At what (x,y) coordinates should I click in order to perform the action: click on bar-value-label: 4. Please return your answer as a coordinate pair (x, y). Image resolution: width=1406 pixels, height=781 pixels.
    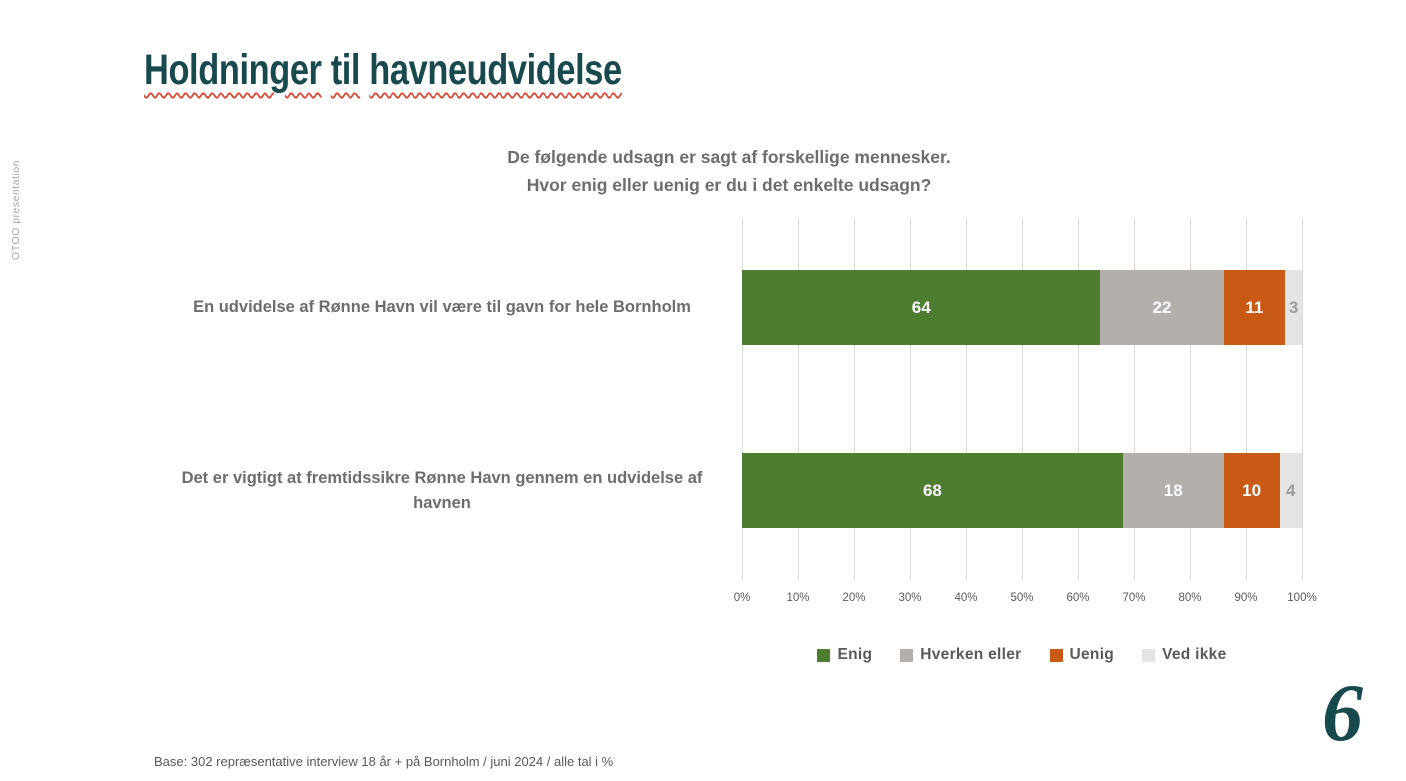
    Looking at the image, I should click on (1291, 490).